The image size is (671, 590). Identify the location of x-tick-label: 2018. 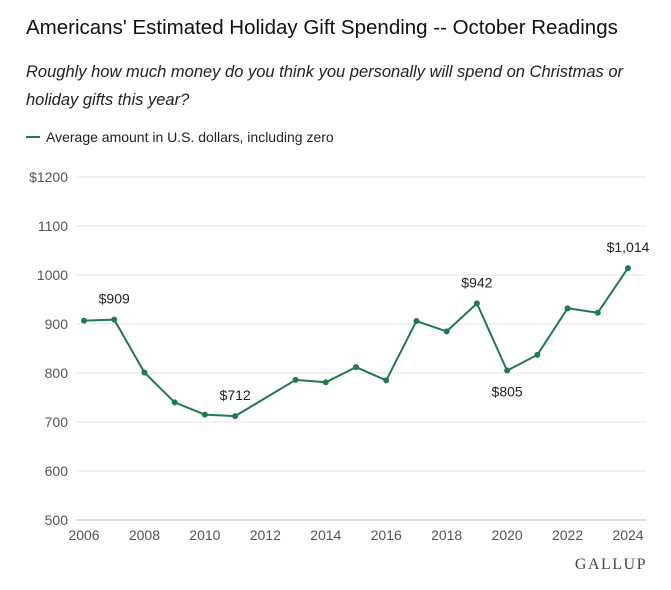
(446, 535).